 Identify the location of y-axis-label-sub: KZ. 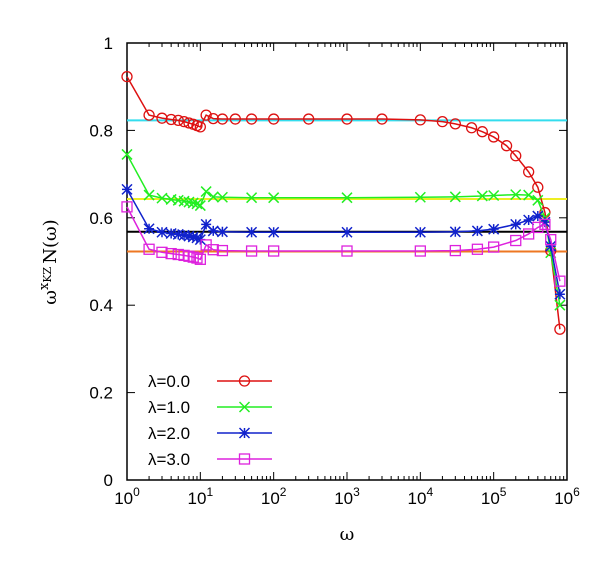
(47, 274).